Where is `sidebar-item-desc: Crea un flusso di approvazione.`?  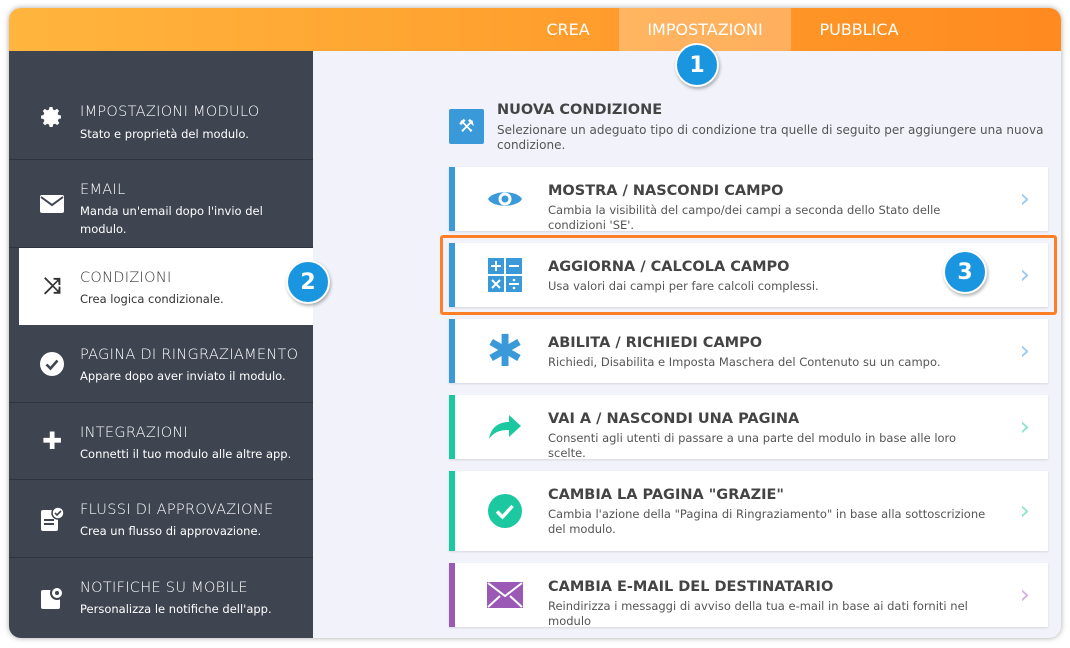
sidebar-item-desc: Crea un flusso di approvazione. is located at coordinates (171, 531).